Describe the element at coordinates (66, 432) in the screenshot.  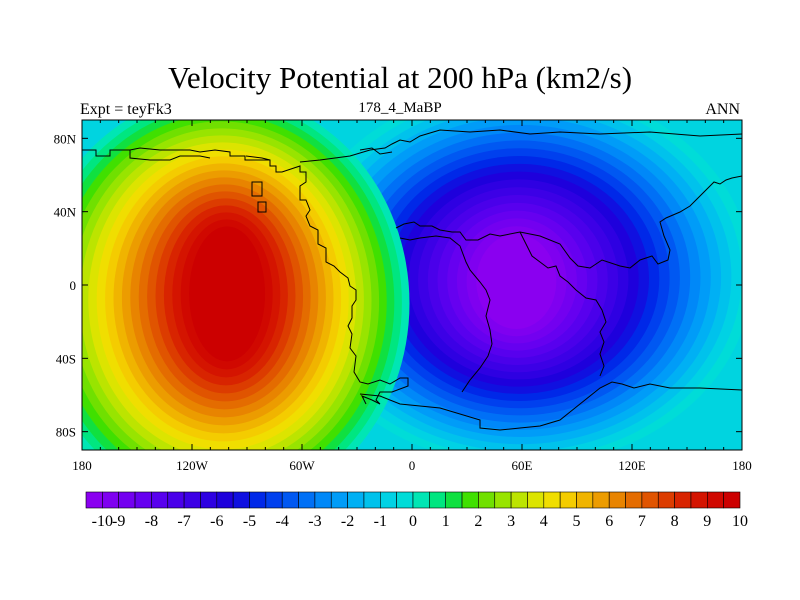
I see `y-tick-label: 80S` at that location.